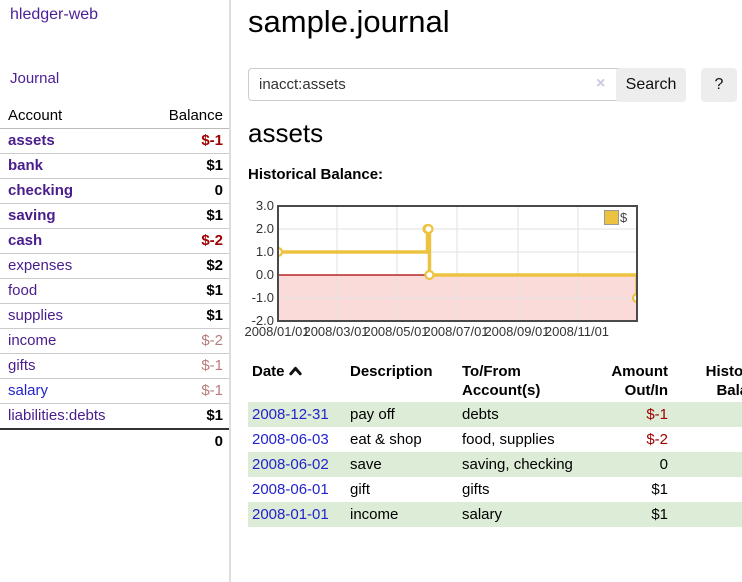  I want to click on transaction-row: 2008-06-03 eat & shop food, supplies $-20, so click(495, 439).